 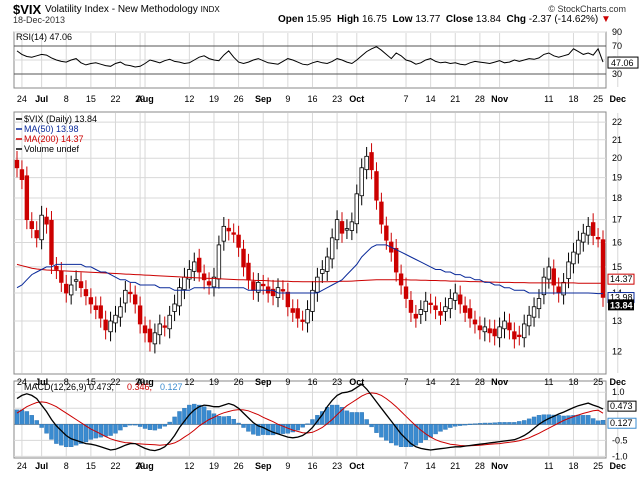 I want to click on x-axis-tick: 11, so click(x=548, y=382).